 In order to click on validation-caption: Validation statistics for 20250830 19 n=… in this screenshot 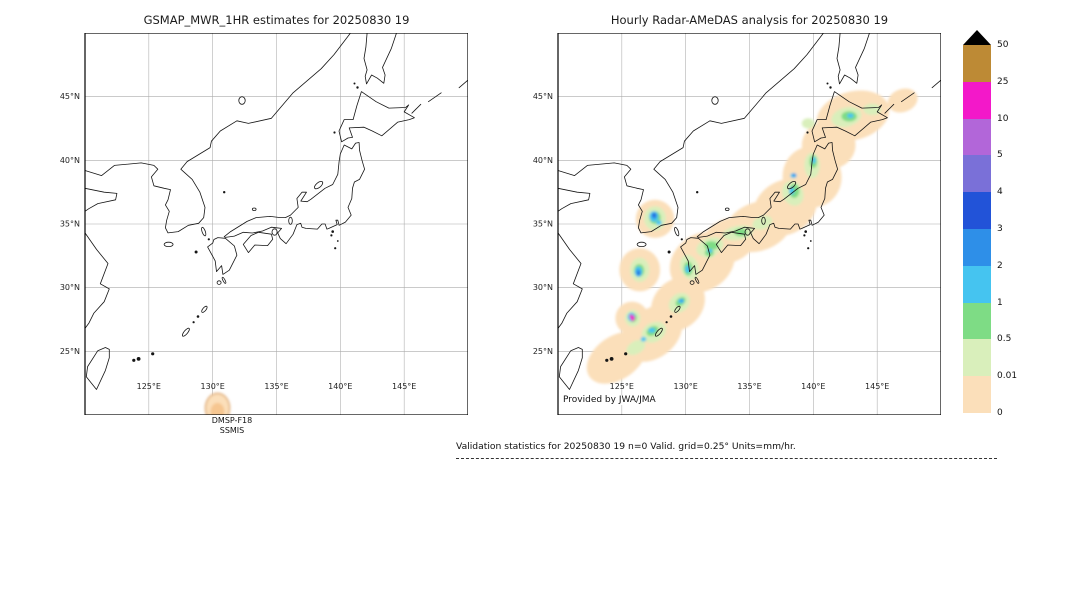, I will do `click(726, 450)`.